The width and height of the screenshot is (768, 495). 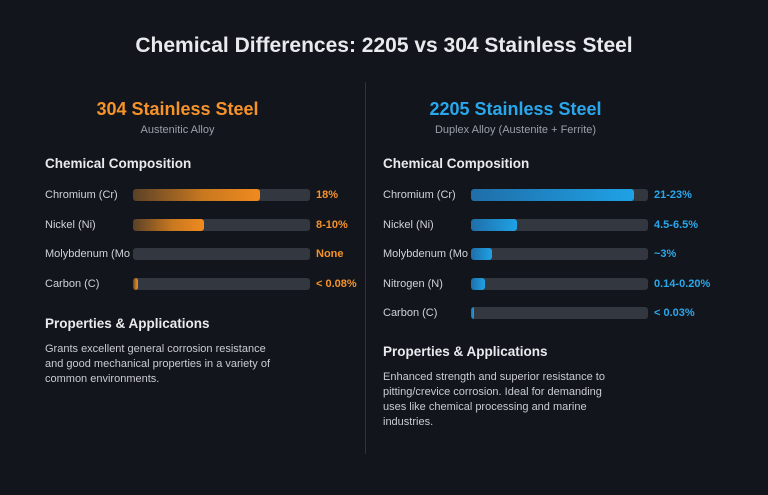 I want to click on bar-value: 0.14-0.20%, so click(x=682, y=283).